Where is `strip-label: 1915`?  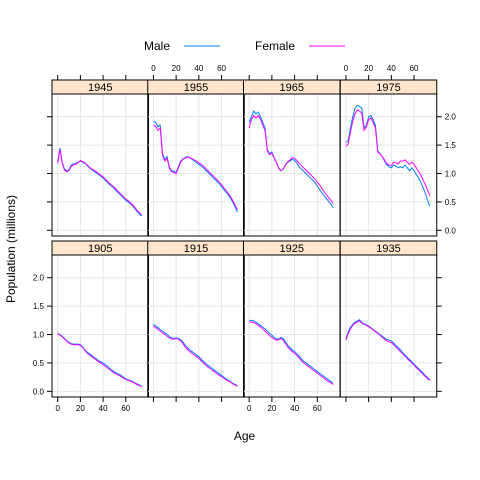
strip-label: 1915 is located at coordinates (196, 249).